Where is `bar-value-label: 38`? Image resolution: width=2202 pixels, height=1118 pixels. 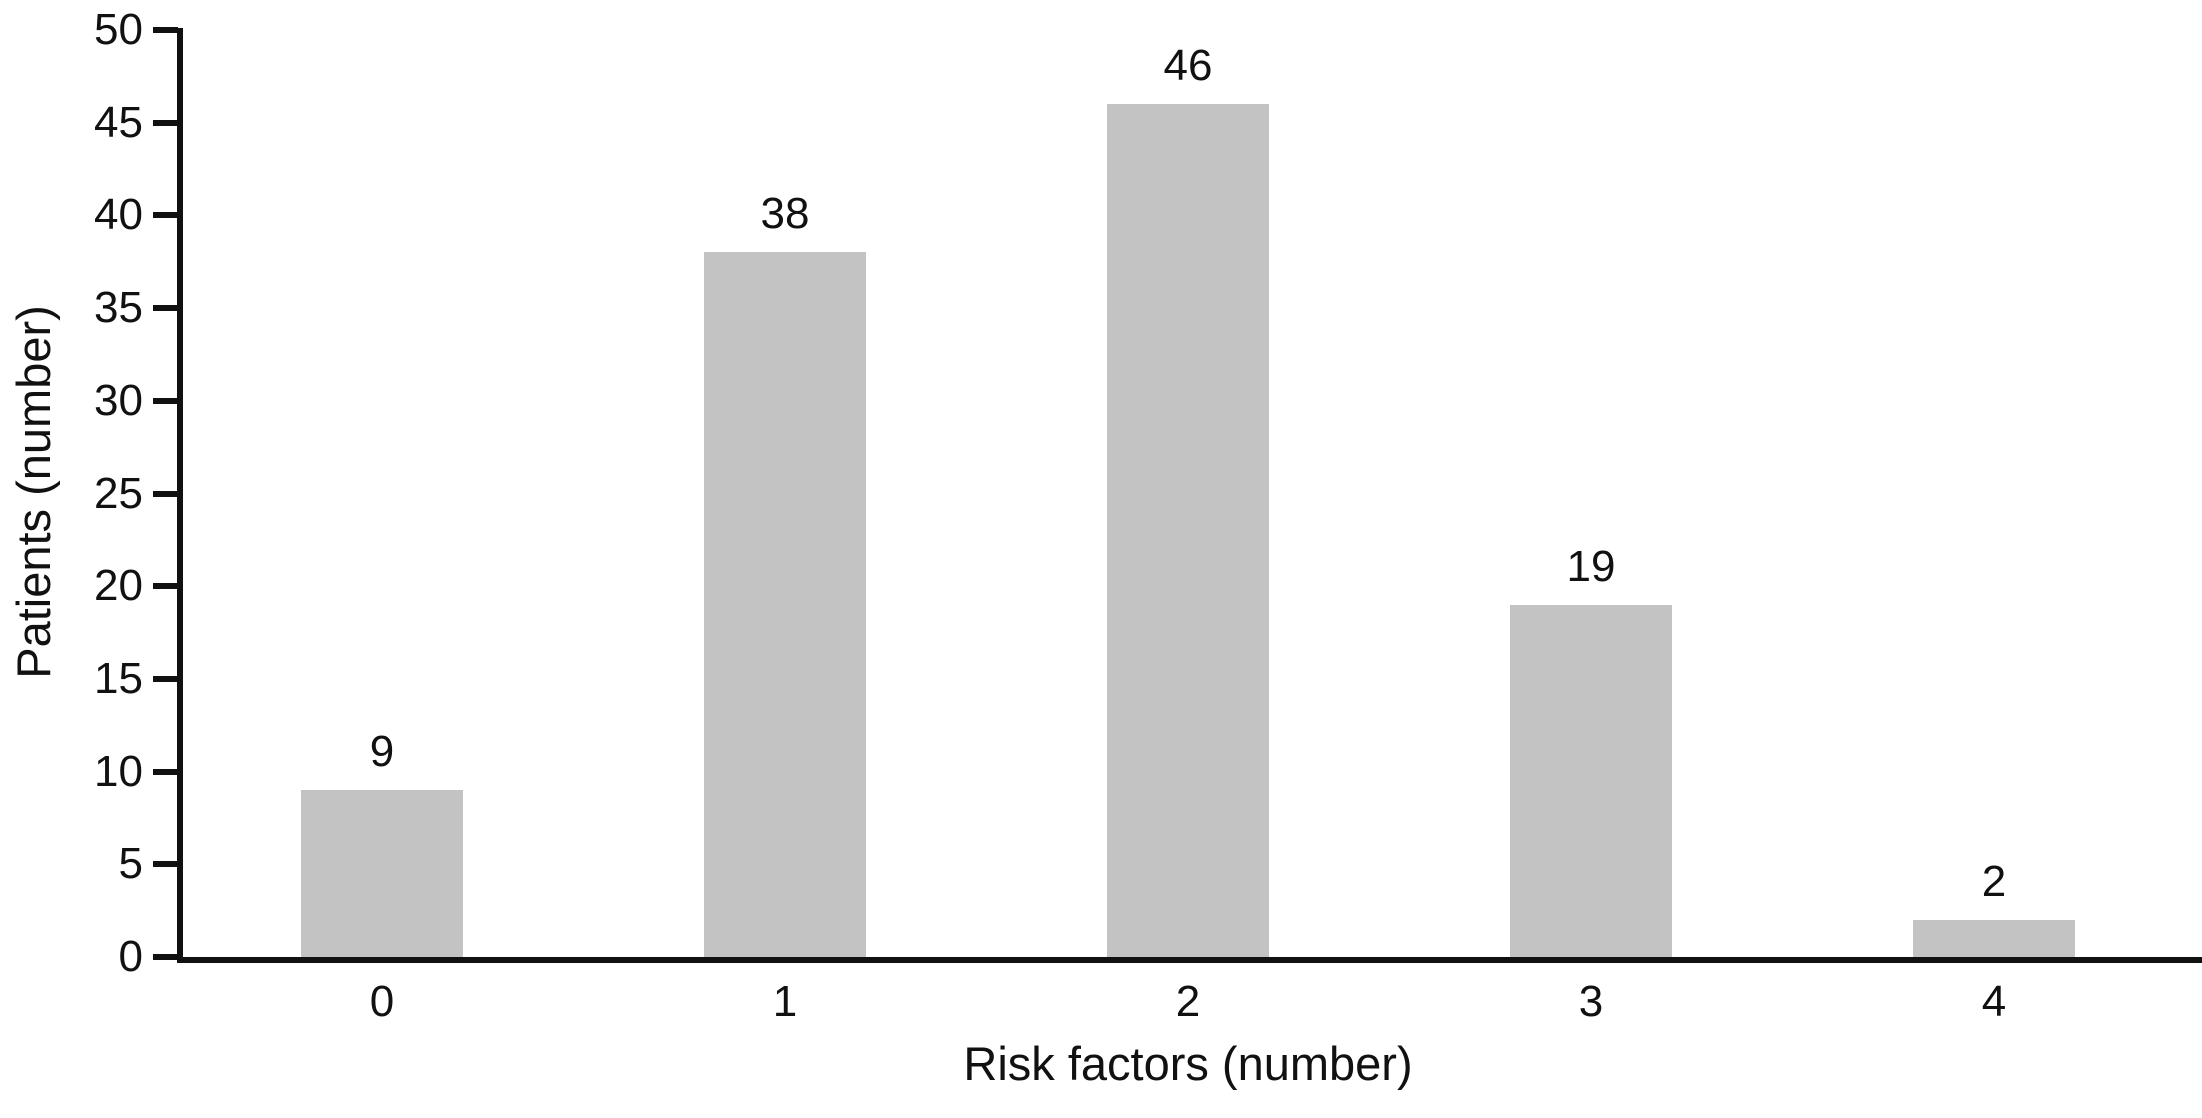
bar-value-label: 38 is located at coordinates (785, 213).